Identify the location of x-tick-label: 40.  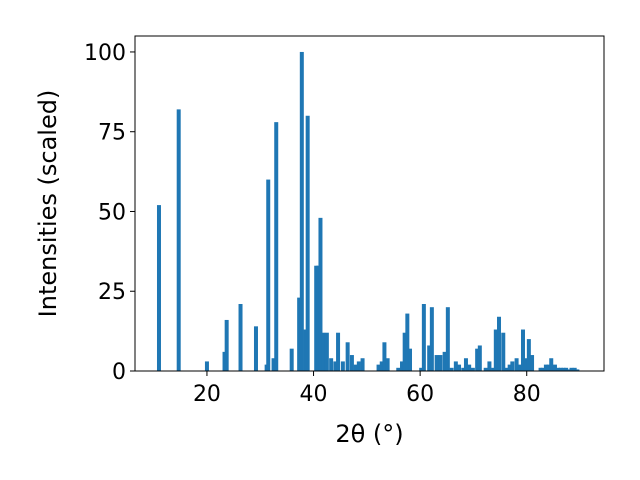
(314, 394).